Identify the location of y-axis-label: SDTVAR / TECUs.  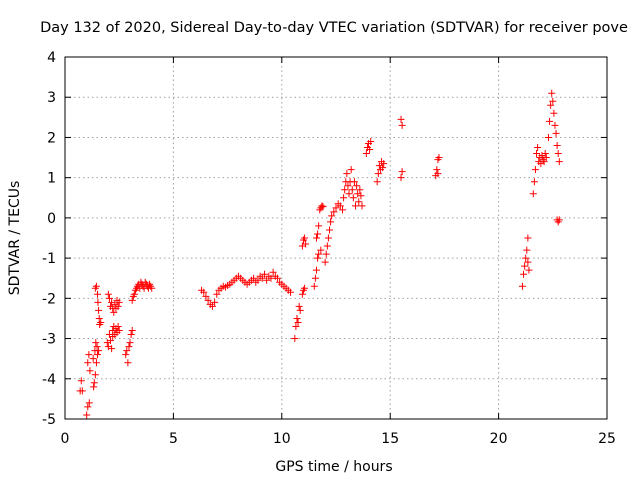
(15, 238).